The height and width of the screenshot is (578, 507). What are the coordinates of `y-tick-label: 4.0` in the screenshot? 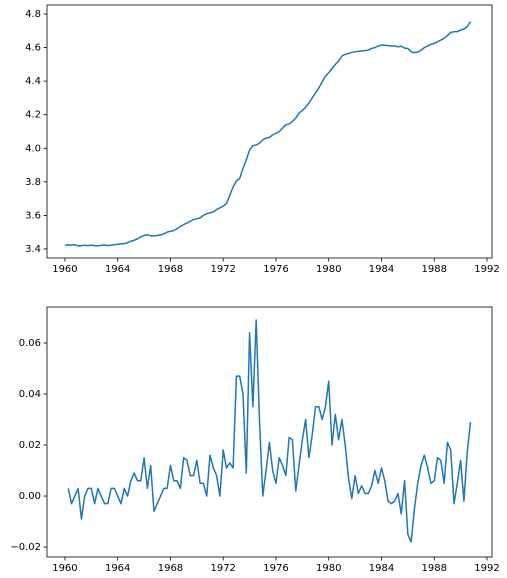 It's located at (33, 148).